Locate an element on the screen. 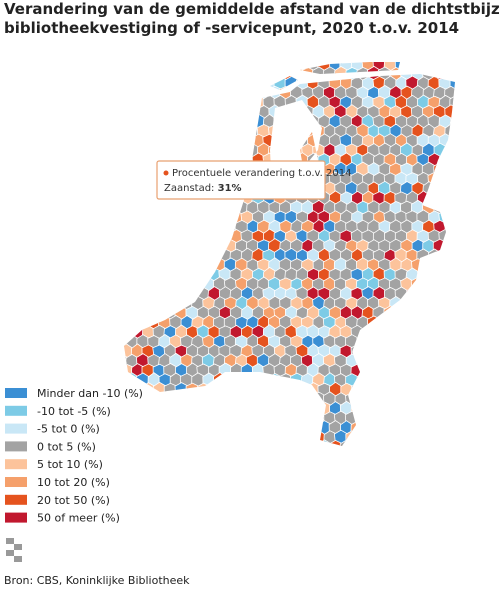 The width and height of the screenshot is (500, 592). legend-swatch is located at coordinates (16, 464).